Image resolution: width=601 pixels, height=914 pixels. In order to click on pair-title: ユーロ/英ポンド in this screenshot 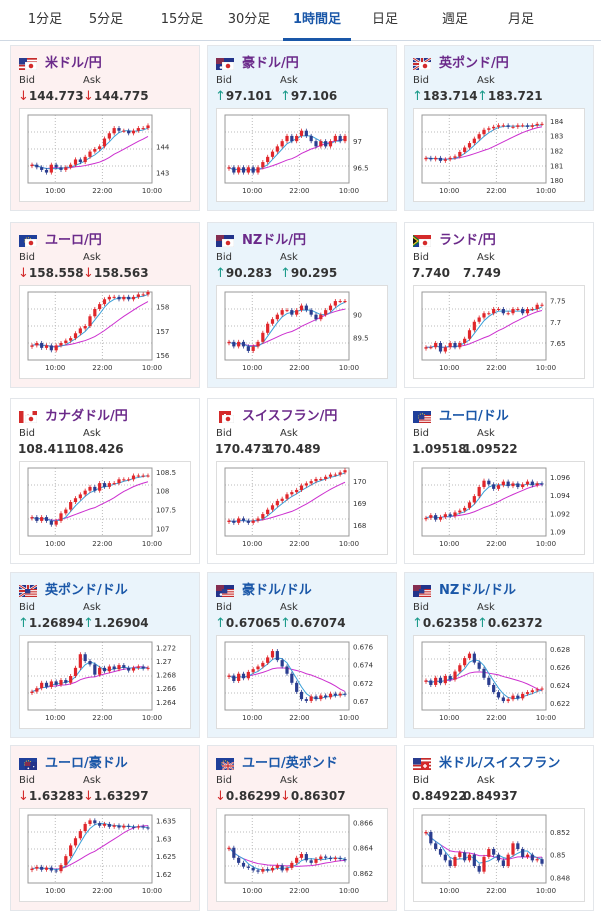, I will do `click(290, 763)`.